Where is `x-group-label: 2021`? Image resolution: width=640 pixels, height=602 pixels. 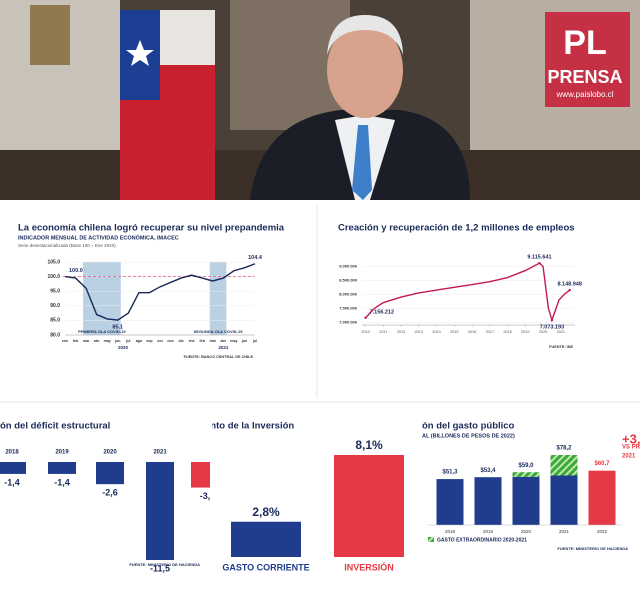 x-group-label: 2021 is located at coordinates (223, 347).